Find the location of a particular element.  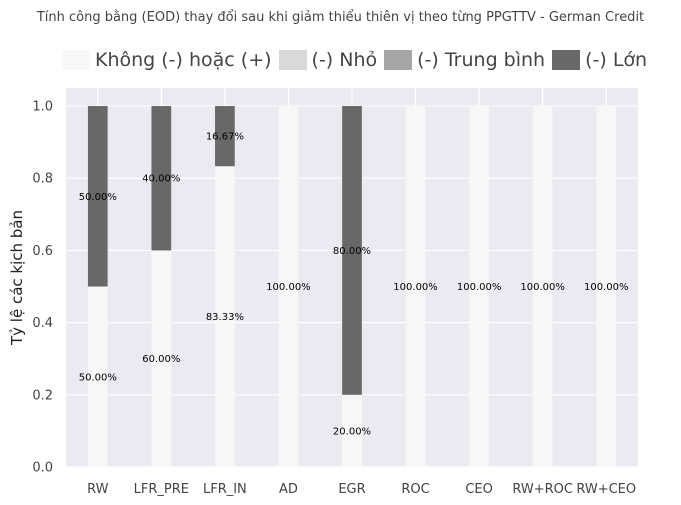

data-label: 60.00% is located at coordinates (161, 359).